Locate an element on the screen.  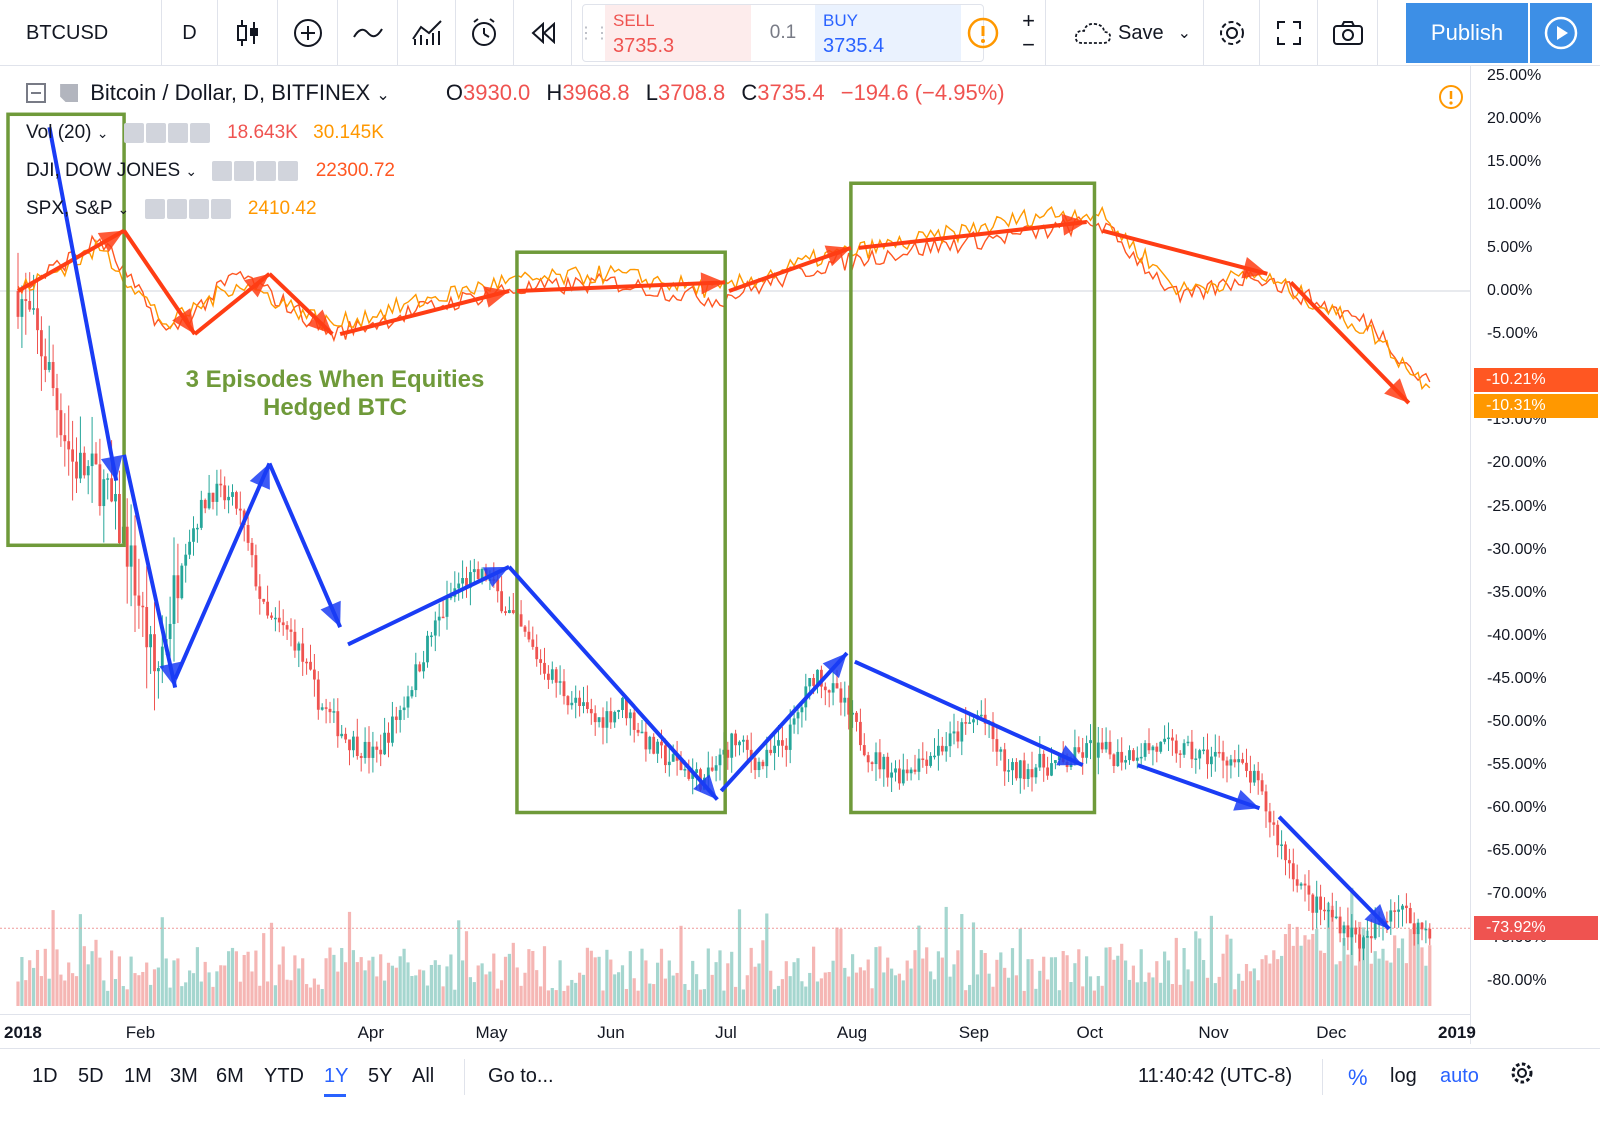
compare-add-icon is located at coordinates (308, 33).